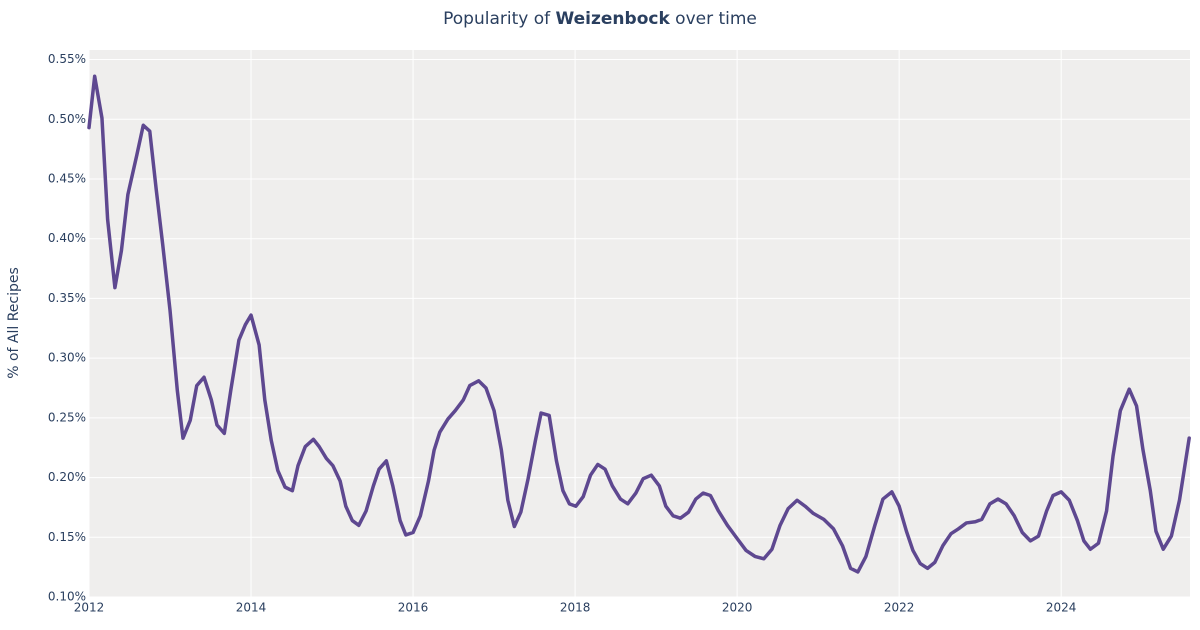 The width and height of the screenshot is (1200, 630). I want to click on y-tick-label: 0.40%, so click(67, 238).